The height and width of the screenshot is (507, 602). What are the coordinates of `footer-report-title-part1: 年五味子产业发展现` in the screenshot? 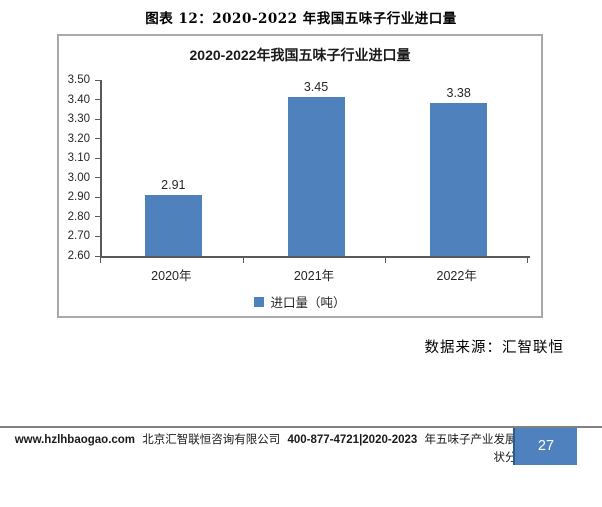 It's located at (476, 439).